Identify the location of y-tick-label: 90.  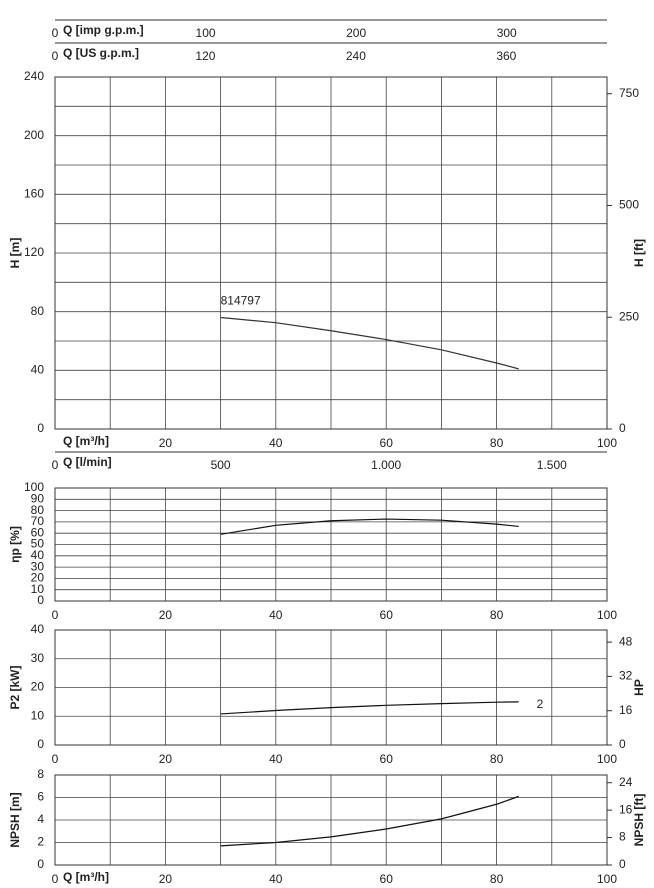
(38, 498).